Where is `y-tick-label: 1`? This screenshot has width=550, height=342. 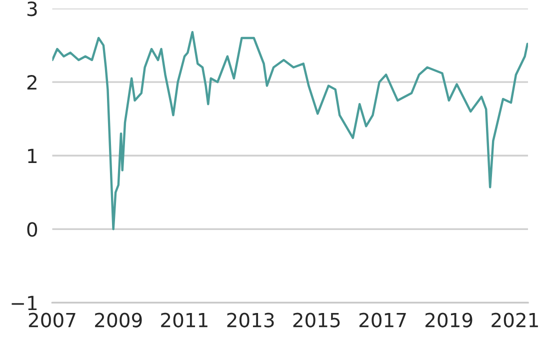
y-tick-label: 1 is located at coordinates (32, 155).